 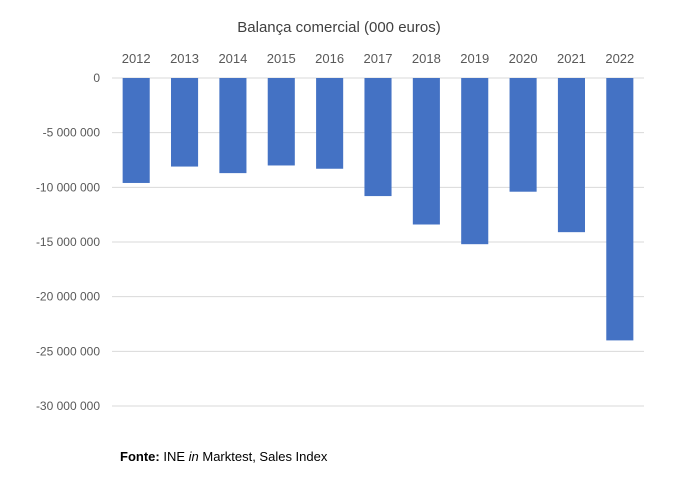 What do you see at coordinates (185, 122) in the screenshot?
I see `bar-2013` at bounding box center [185, 122].